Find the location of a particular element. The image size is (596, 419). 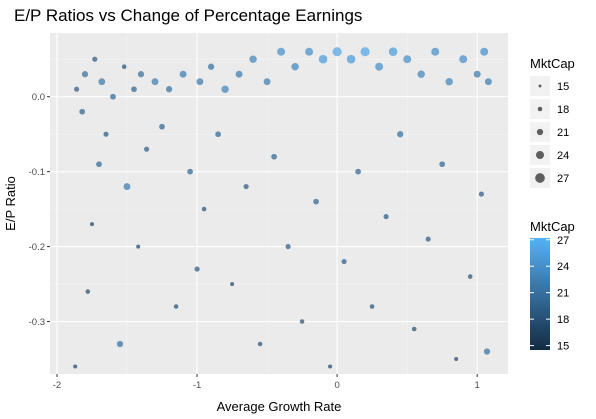

color-legend: MktCap 15 18 21 24 27 is located at coordinates (552, 286).